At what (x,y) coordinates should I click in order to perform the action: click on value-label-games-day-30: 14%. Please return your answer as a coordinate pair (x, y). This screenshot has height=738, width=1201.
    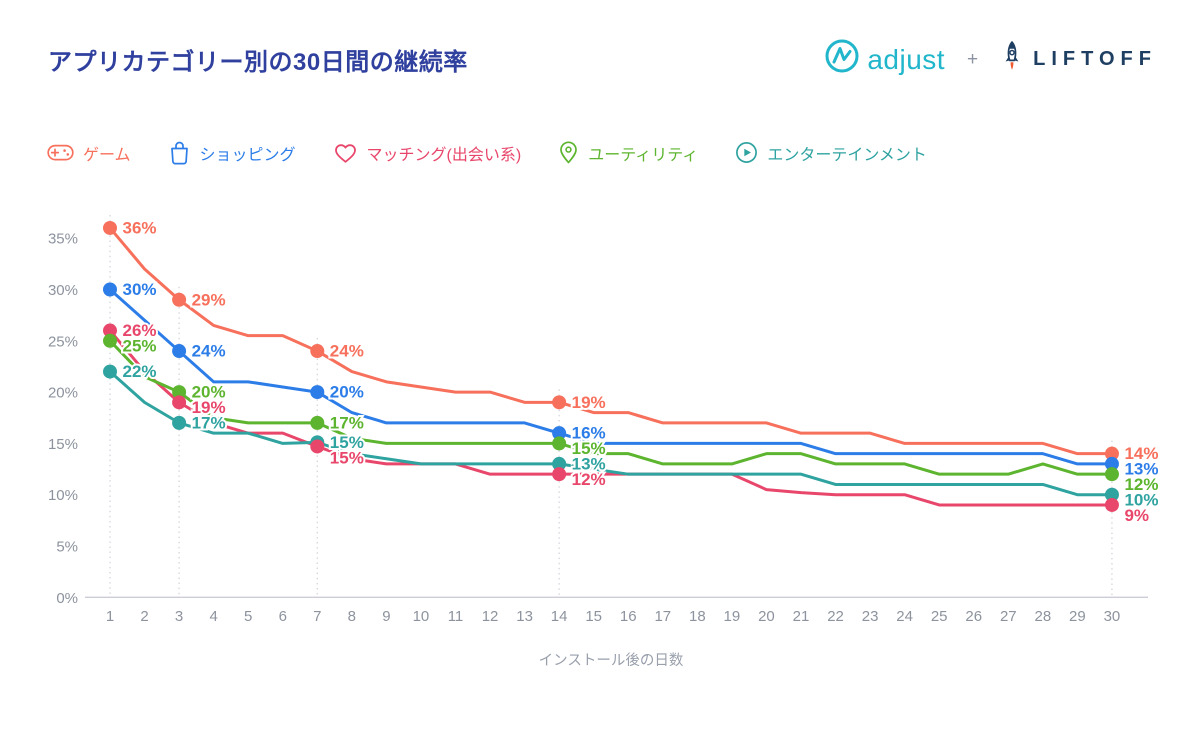
    Looking at the image, I should click on (1141, 453).